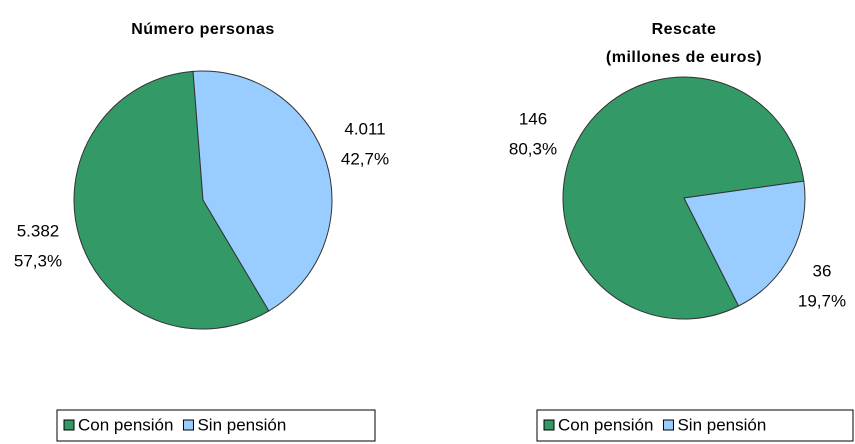  I want to click on value-label: 4.011, so click(364, 128).